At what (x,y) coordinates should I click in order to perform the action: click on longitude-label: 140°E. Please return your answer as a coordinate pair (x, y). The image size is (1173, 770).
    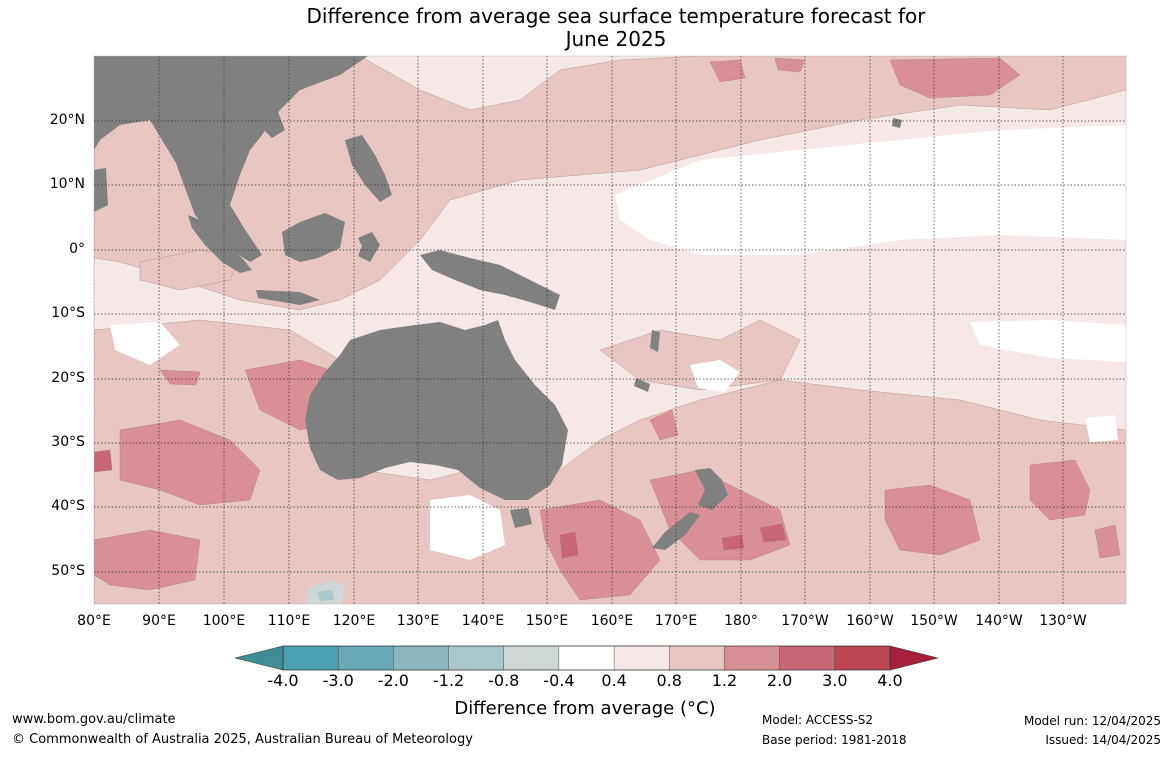
    Looking at the image, I should click on (483, 621).